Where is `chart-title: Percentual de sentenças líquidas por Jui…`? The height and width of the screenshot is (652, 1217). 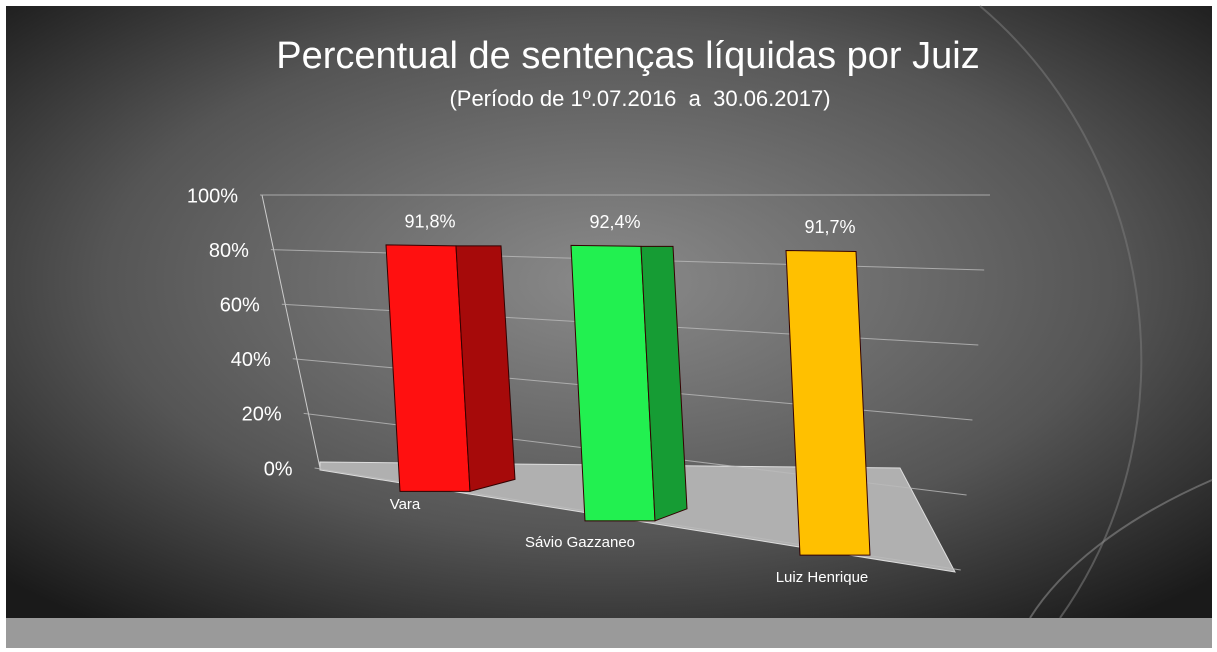
chart-title: Percentual de sentenças líquidas por Jui… is located at coordinates (627, 56).